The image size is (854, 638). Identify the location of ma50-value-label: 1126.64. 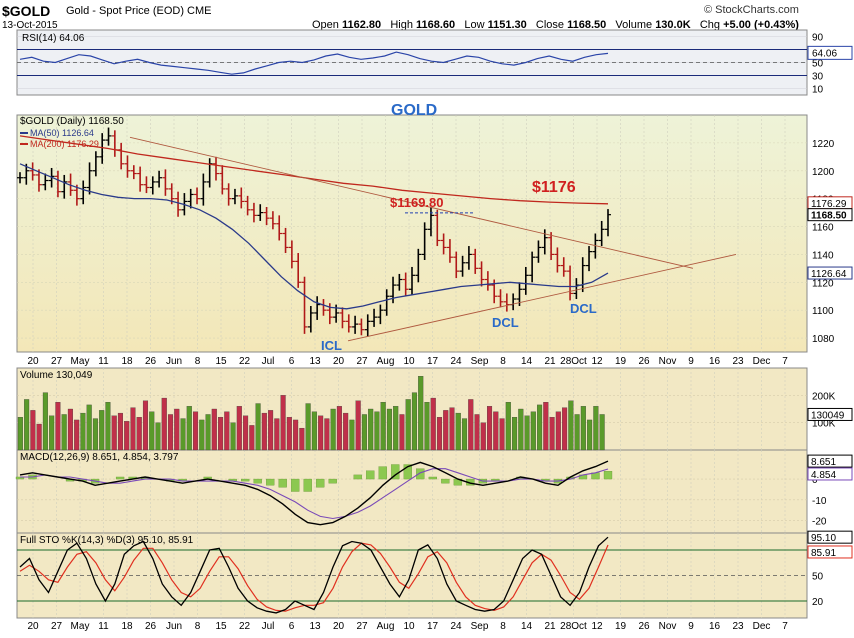
(829, 274).